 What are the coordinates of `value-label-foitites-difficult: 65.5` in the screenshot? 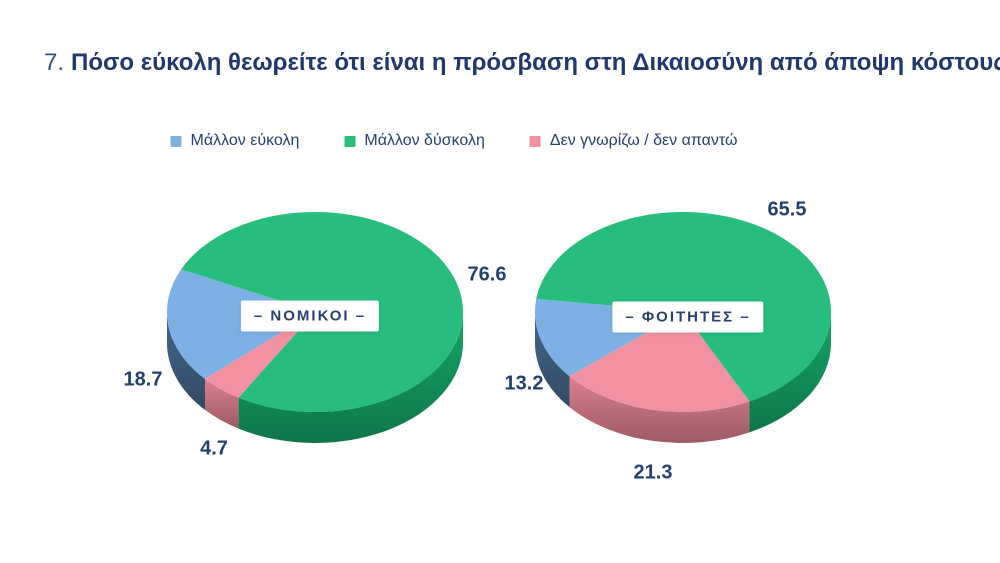 It's located at (787, 209).